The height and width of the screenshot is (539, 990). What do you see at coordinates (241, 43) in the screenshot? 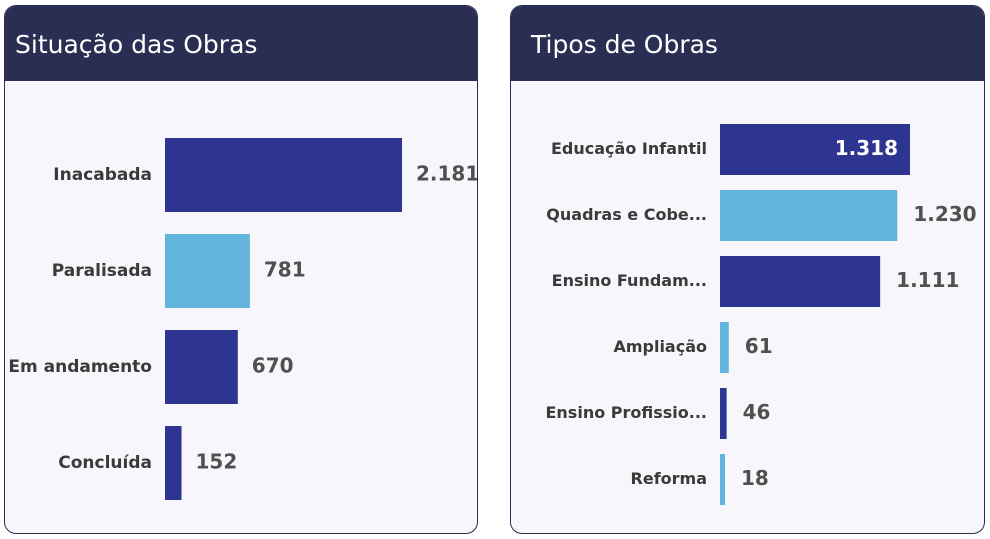
I see `situacao-obras-title: Situação das Obras` at bounding box center [241, 43].